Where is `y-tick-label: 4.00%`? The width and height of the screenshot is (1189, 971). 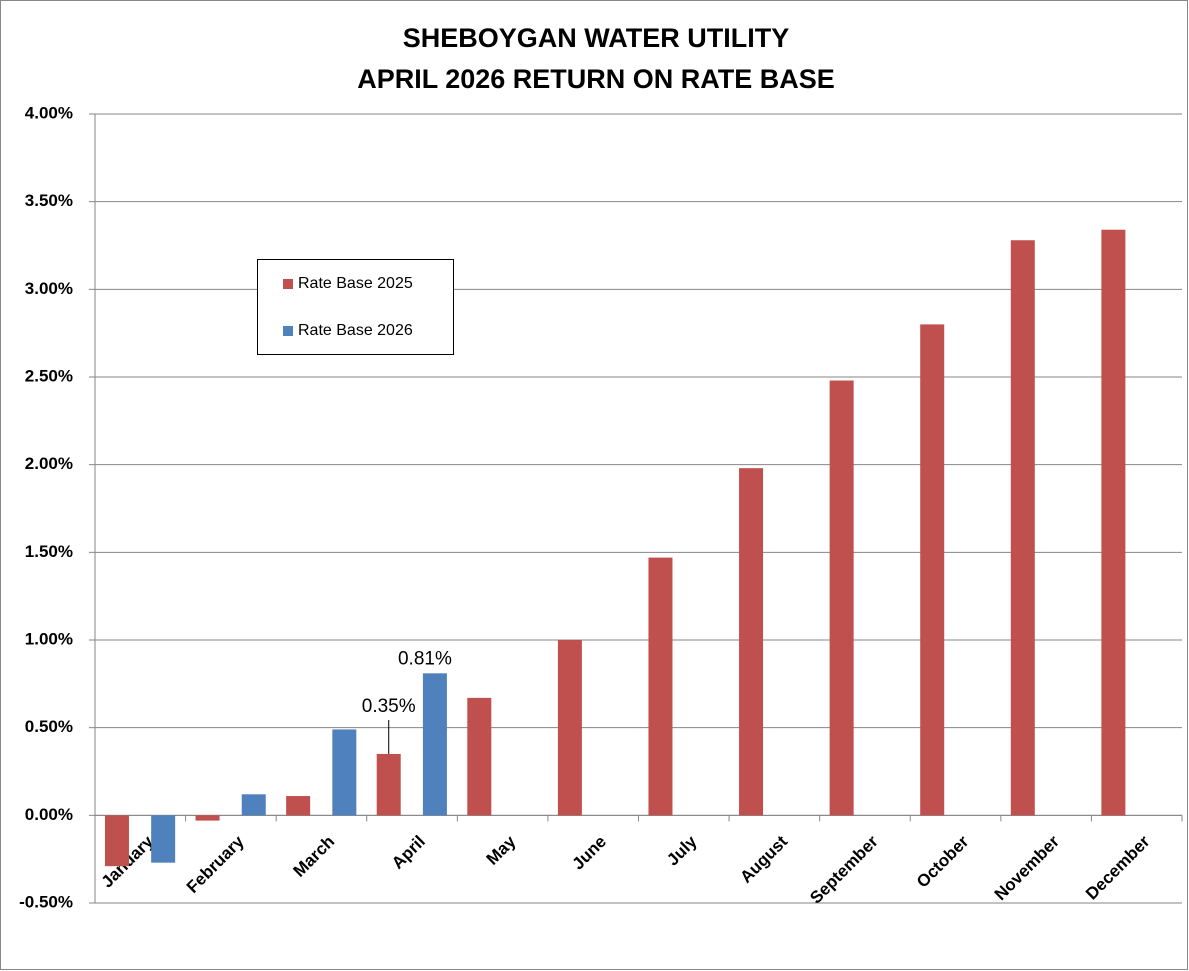 y-tick-label: 4.00% is located at coordinates (49, 112).